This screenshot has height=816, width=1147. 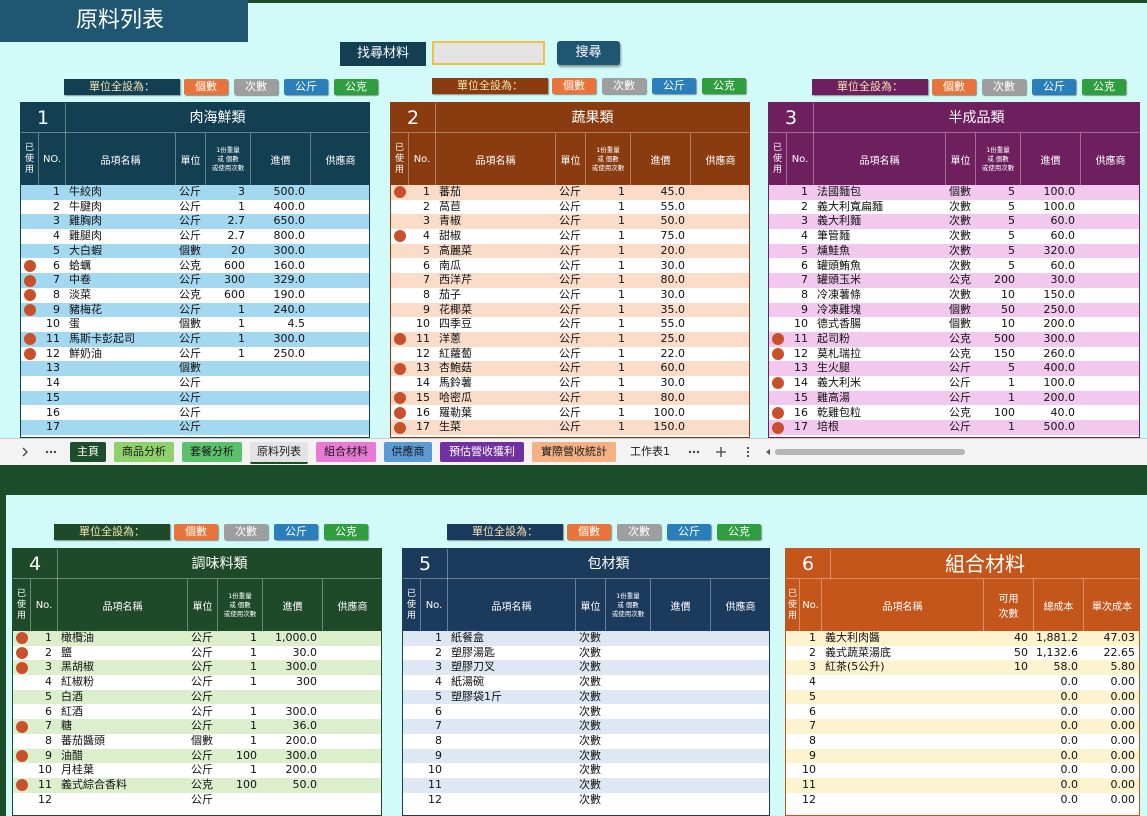 I want to click on table-row: 6 紅酒 公斤 1 300.0, so click(x=197, y=712).